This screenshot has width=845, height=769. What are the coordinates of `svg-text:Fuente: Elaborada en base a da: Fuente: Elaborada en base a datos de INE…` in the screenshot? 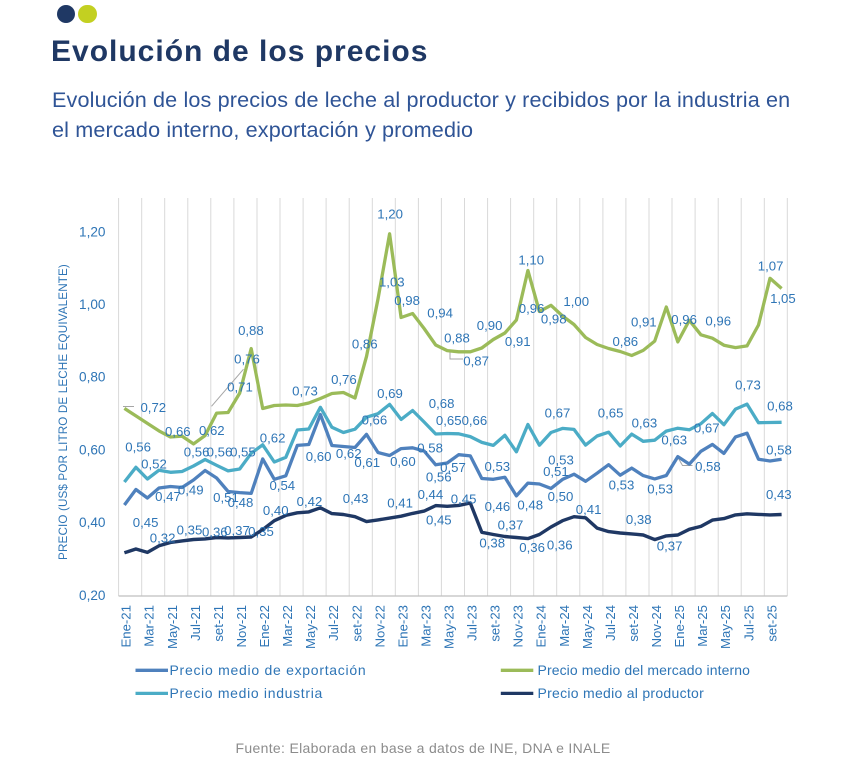 It's located at (423, 748).